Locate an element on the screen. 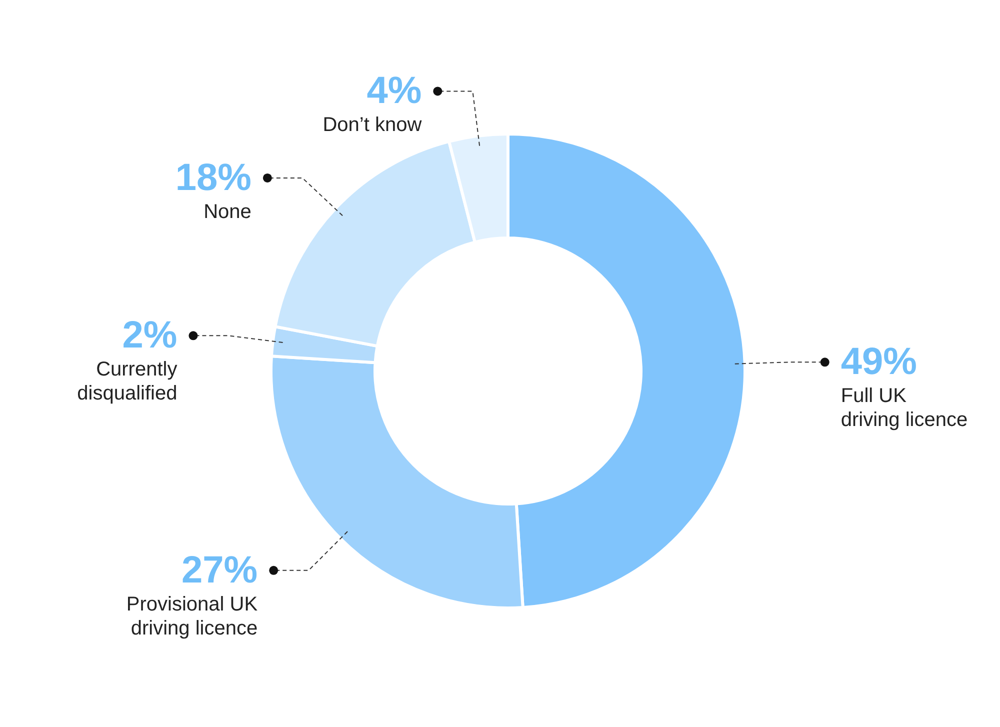 This screenshot has height=727, width=1000. data-label: 18% is located at coordinates (213, 177).